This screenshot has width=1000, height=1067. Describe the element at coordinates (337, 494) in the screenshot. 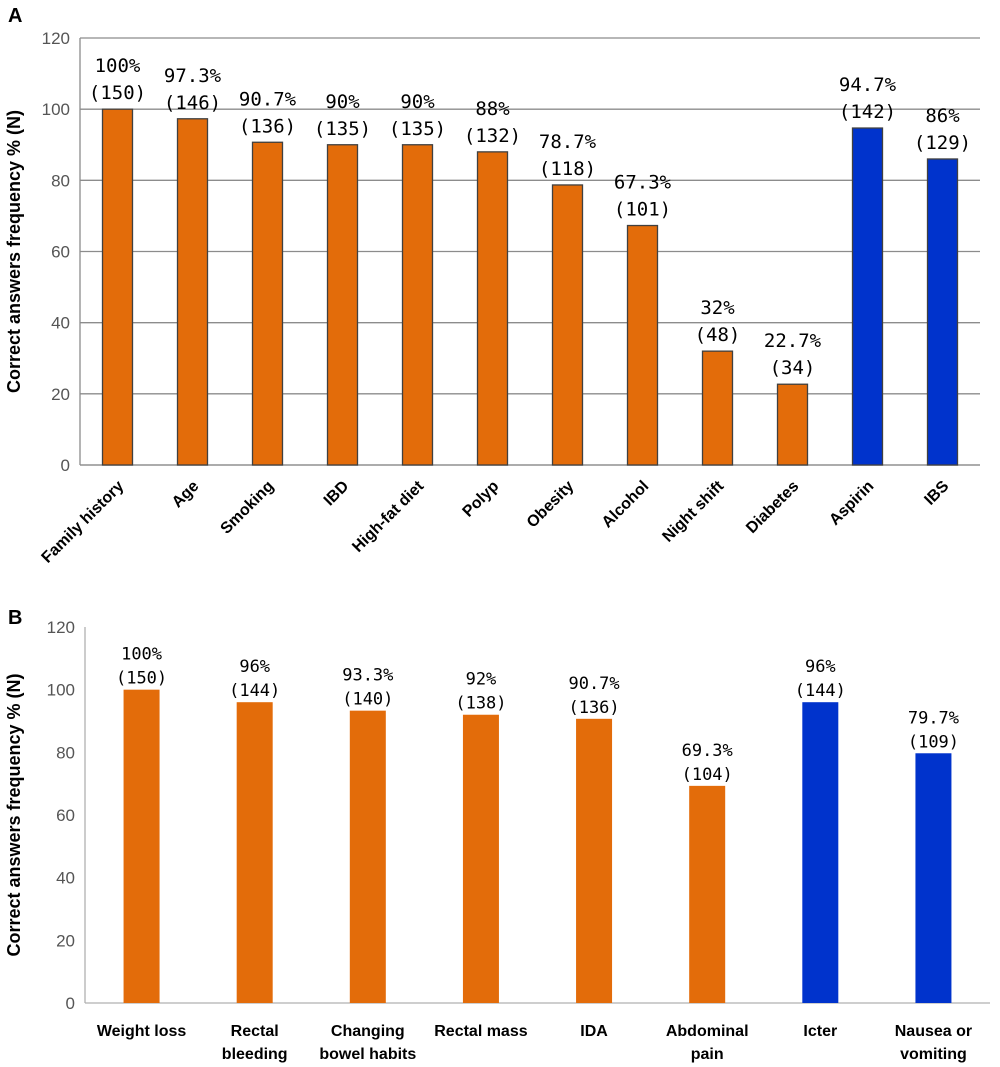

I see `x-category-label: IBD` at that location.